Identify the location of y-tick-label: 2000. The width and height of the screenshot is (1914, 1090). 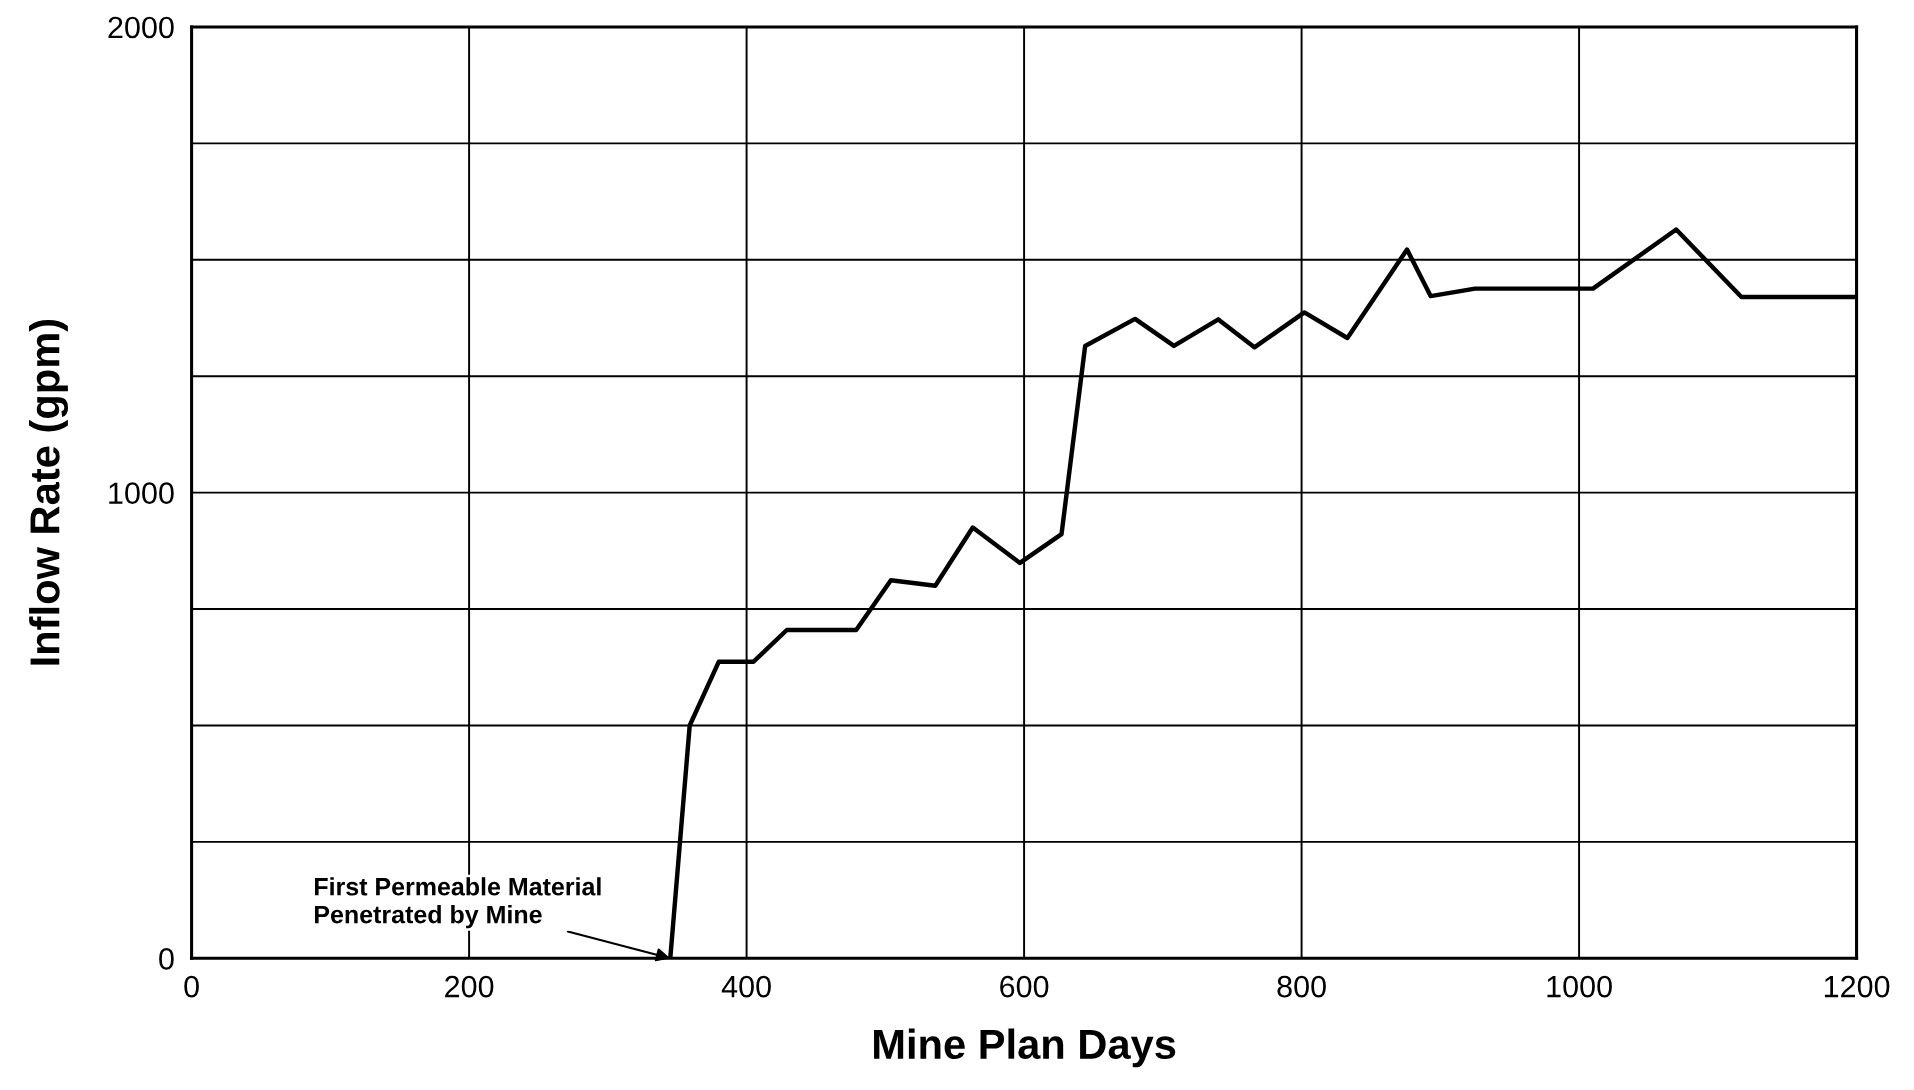
(141, 27).